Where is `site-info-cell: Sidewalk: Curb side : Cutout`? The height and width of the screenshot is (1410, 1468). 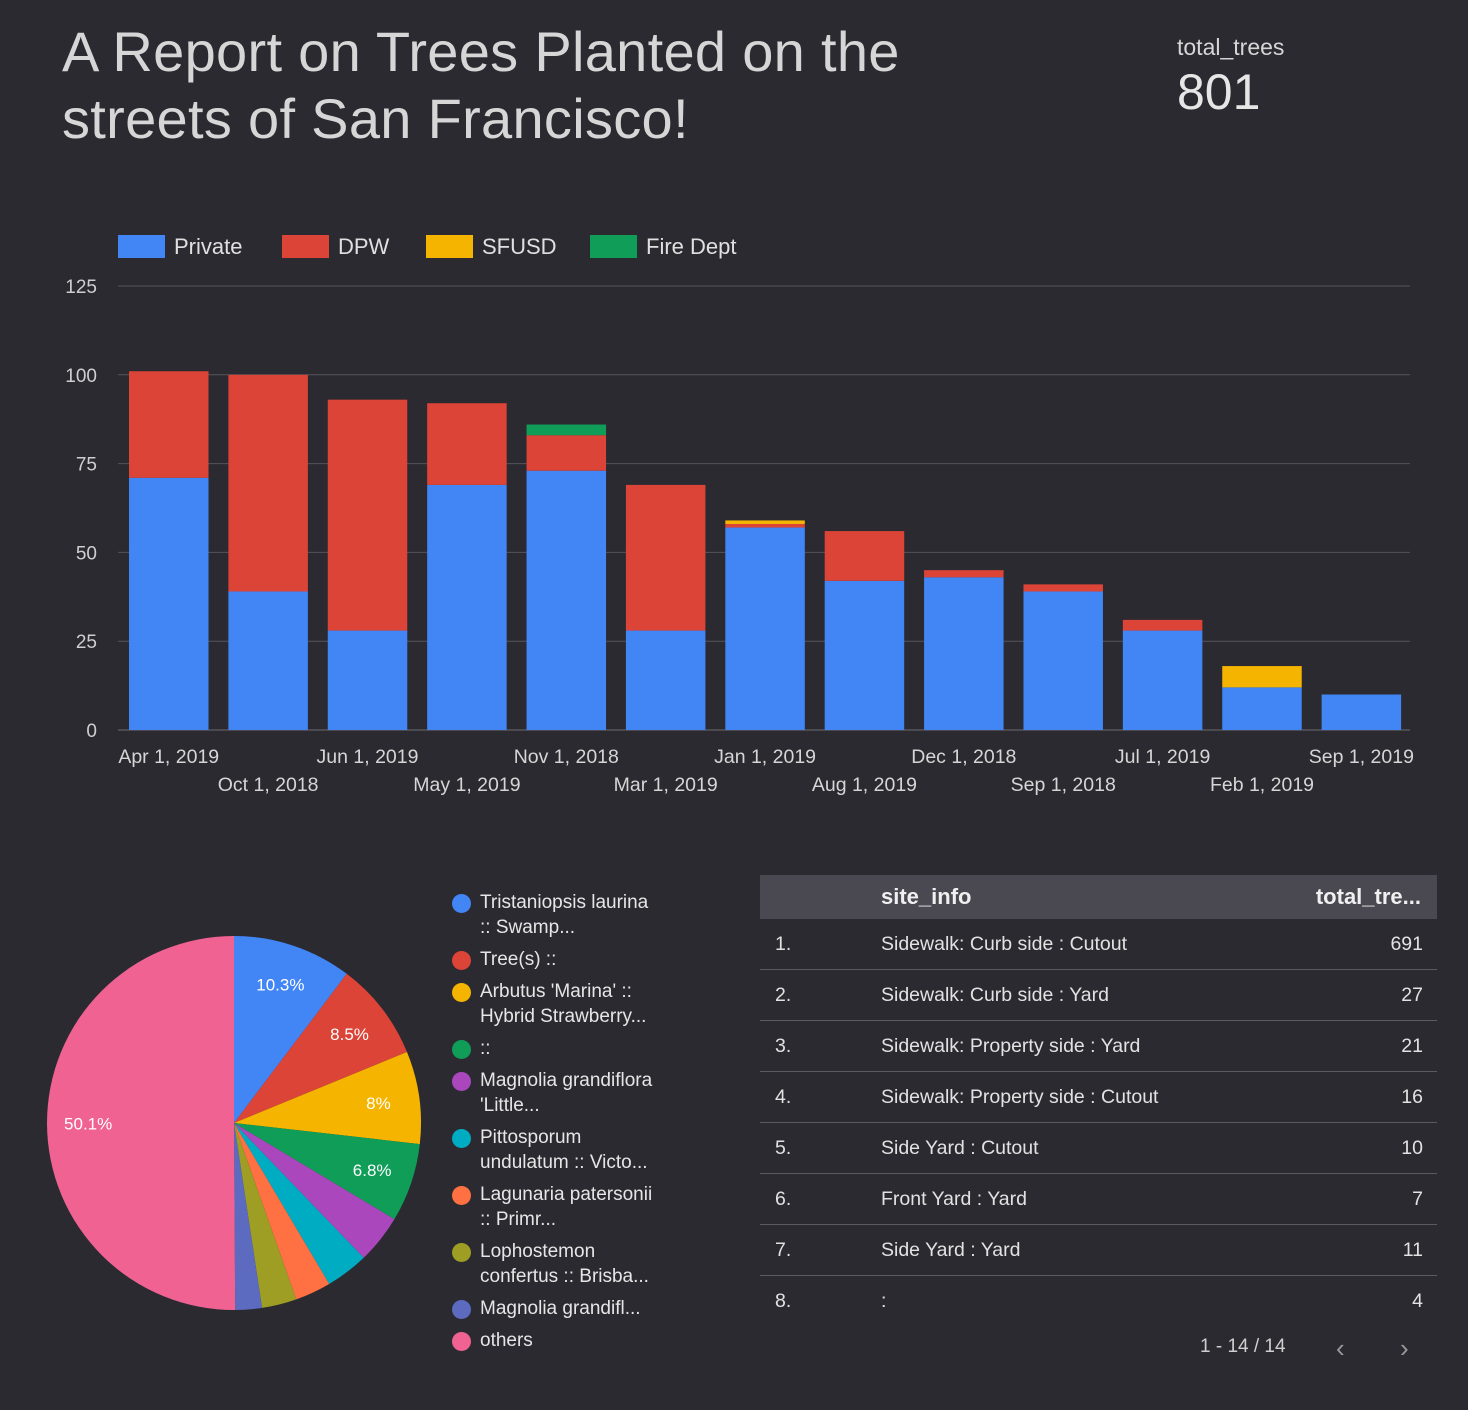
site-info-cell: Sidewalk: Curb side : Cutout is located at coordinates (1004, 943).